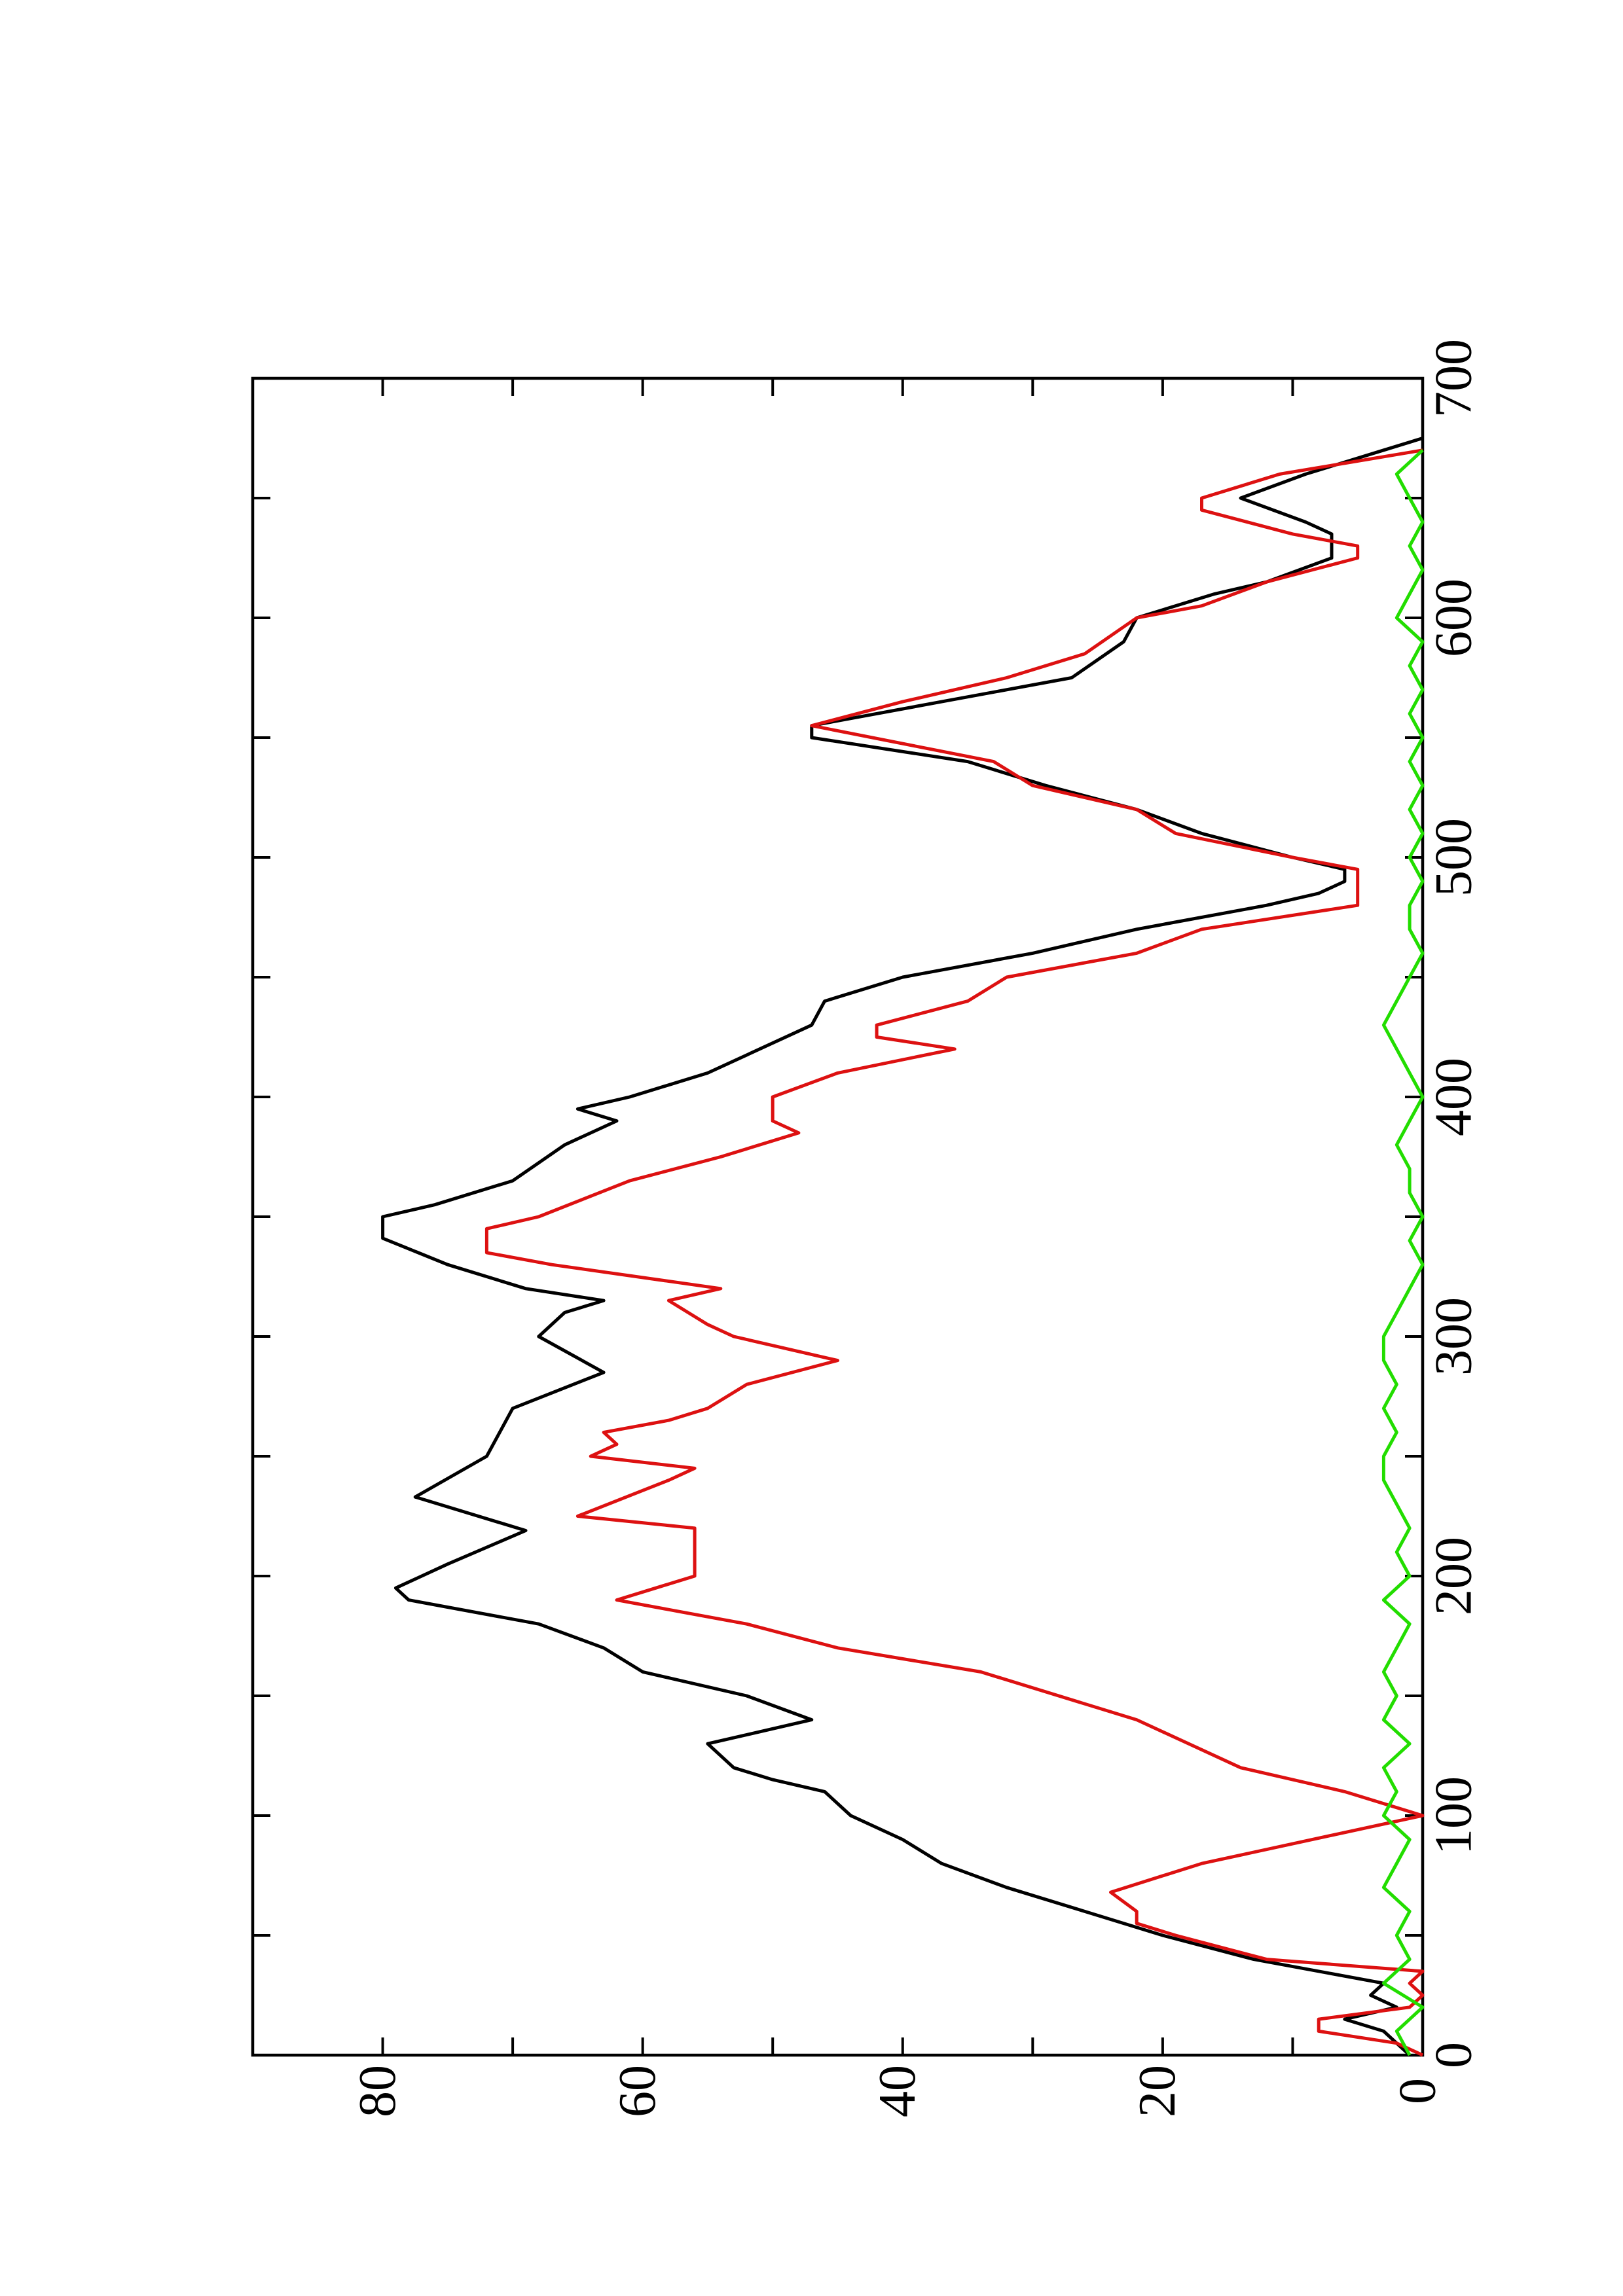  What do you see at coordinates (378, 2091) in the screenshot?
I see `y-tick-label: 80` at bounding box center [378, 2091].